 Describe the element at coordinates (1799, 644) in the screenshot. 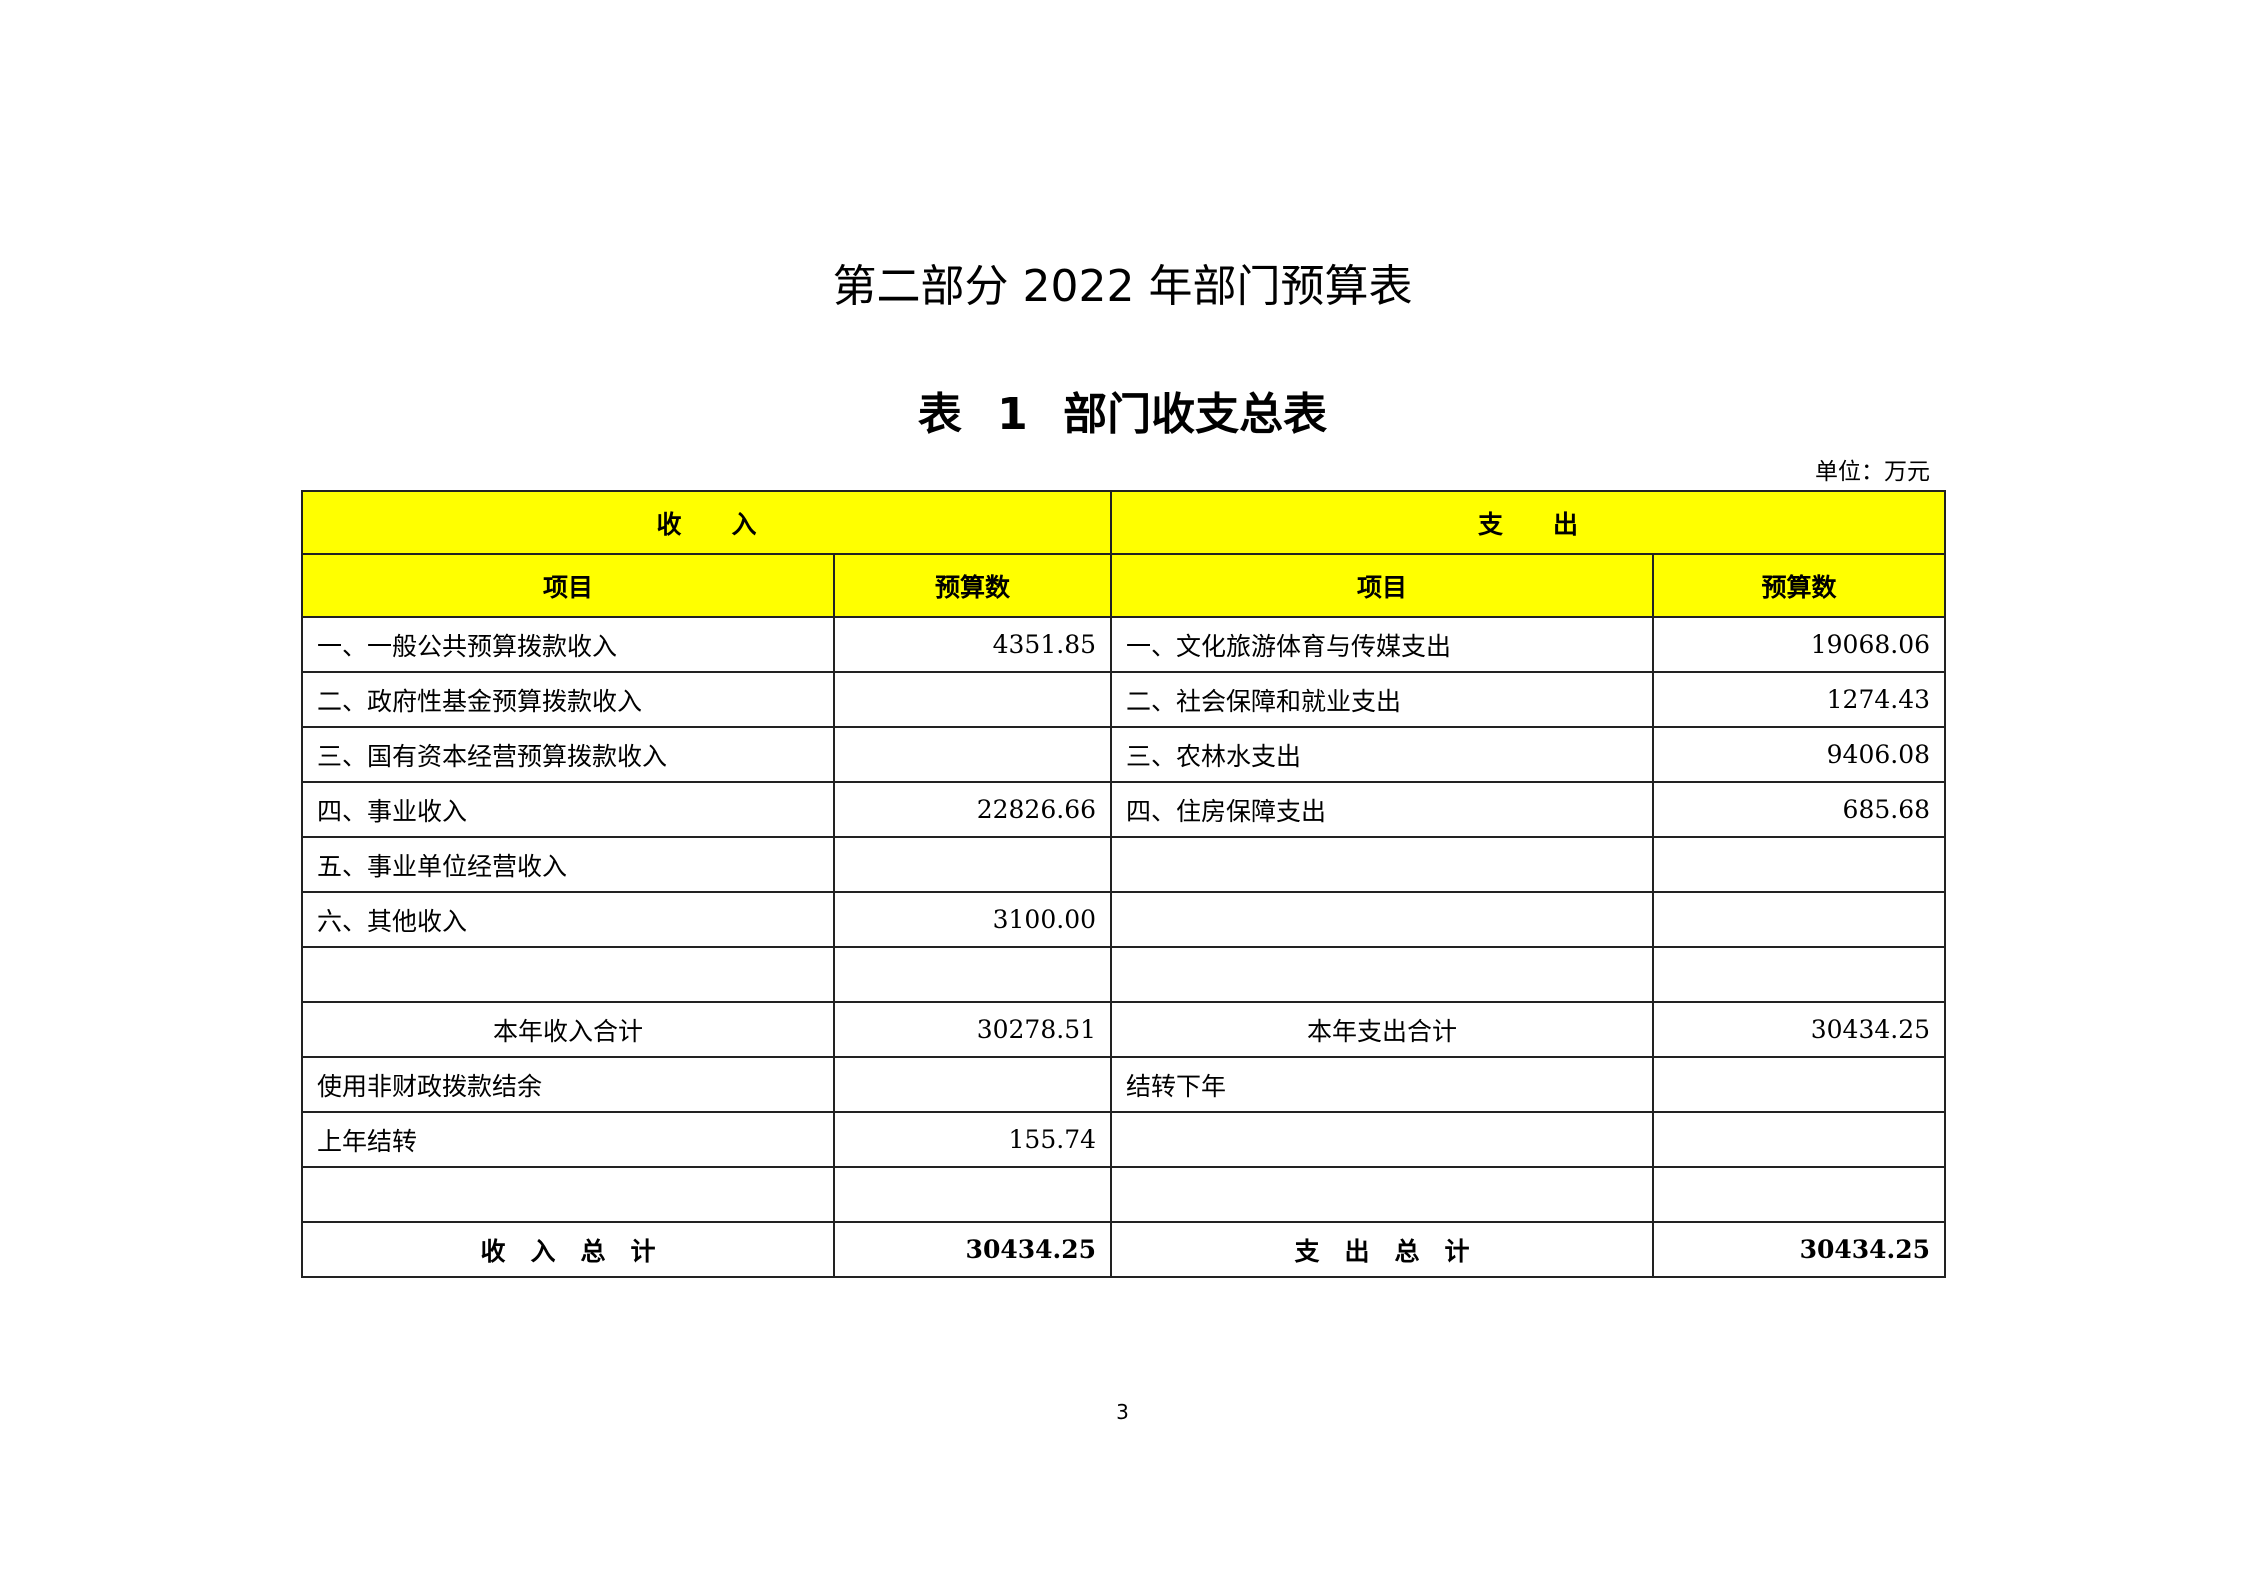

I see `expense-value: 19068.06` at that location.